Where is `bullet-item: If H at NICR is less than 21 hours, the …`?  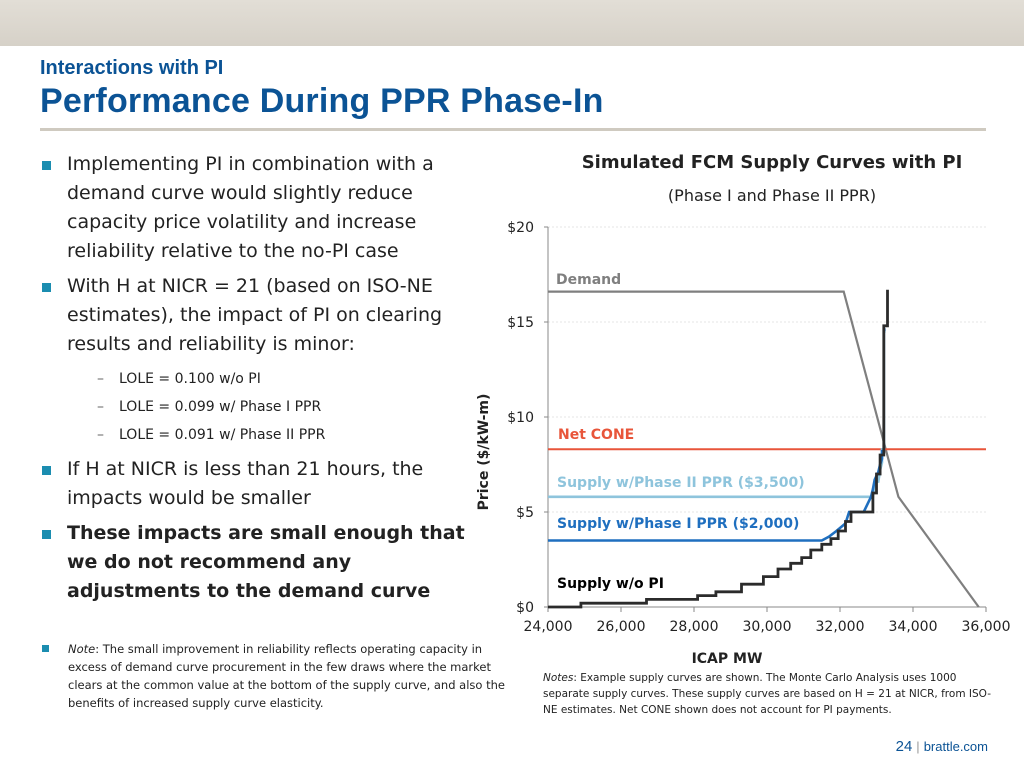
bullet-item: If H at NICR is less than 21 hours, the … is located at coordinates (262, 484).